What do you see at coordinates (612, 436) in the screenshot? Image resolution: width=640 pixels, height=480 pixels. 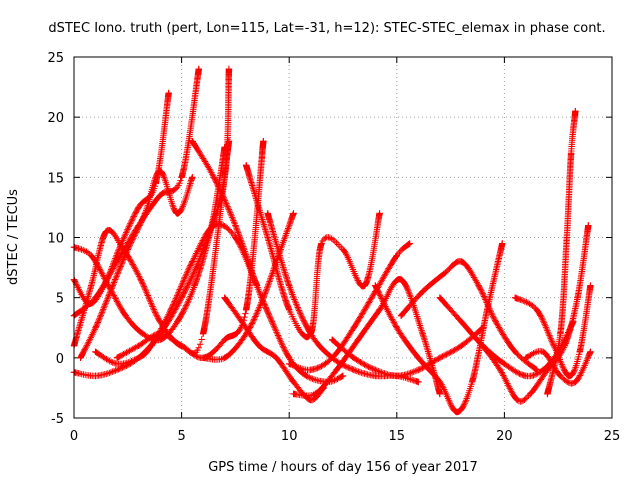 I see `x-tick-label: 25` at bounding box center [612, 436].